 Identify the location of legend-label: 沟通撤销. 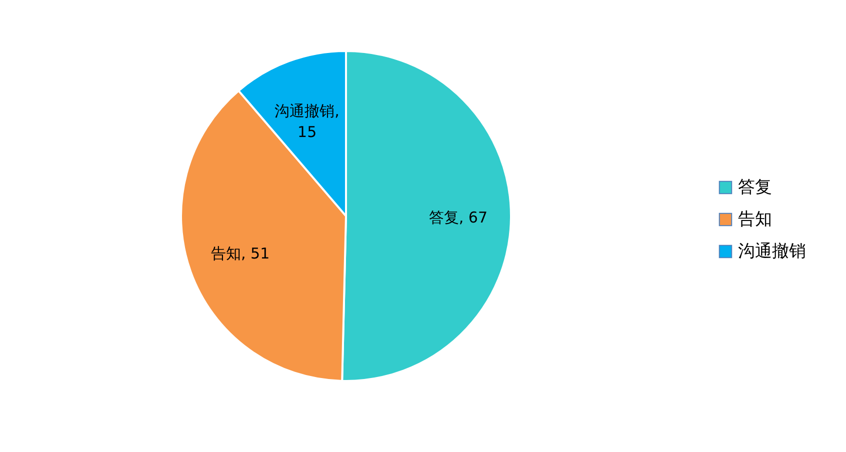
(772, 252).